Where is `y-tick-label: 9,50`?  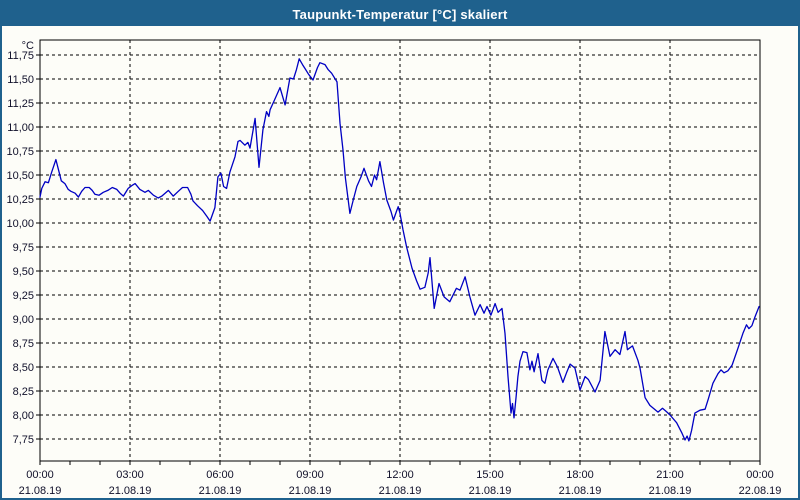 y-tick-label: 9,50 is located at coordinates (23, 272).